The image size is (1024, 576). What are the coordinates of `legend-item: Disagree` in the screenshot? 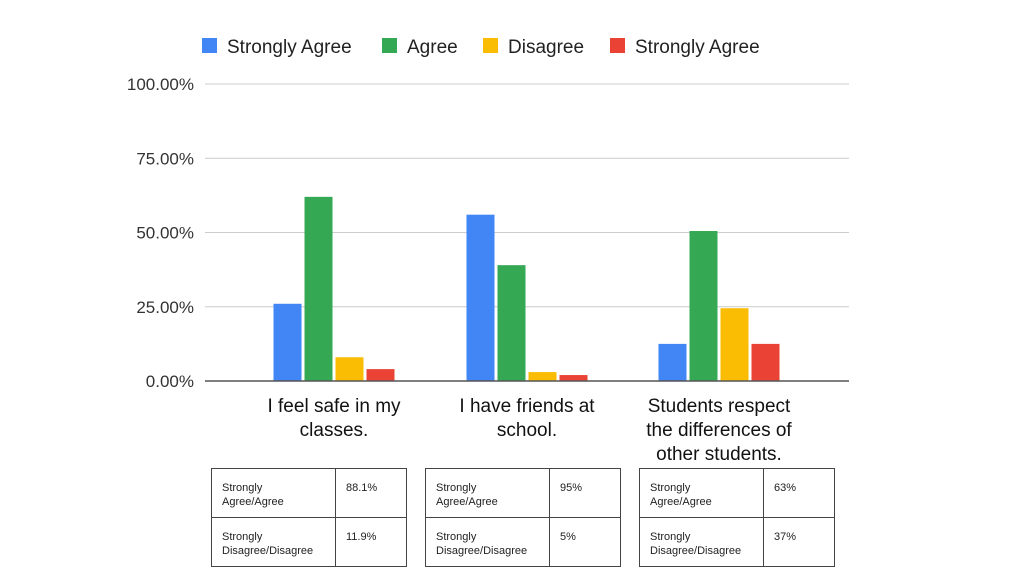 It's located at (533, 47).